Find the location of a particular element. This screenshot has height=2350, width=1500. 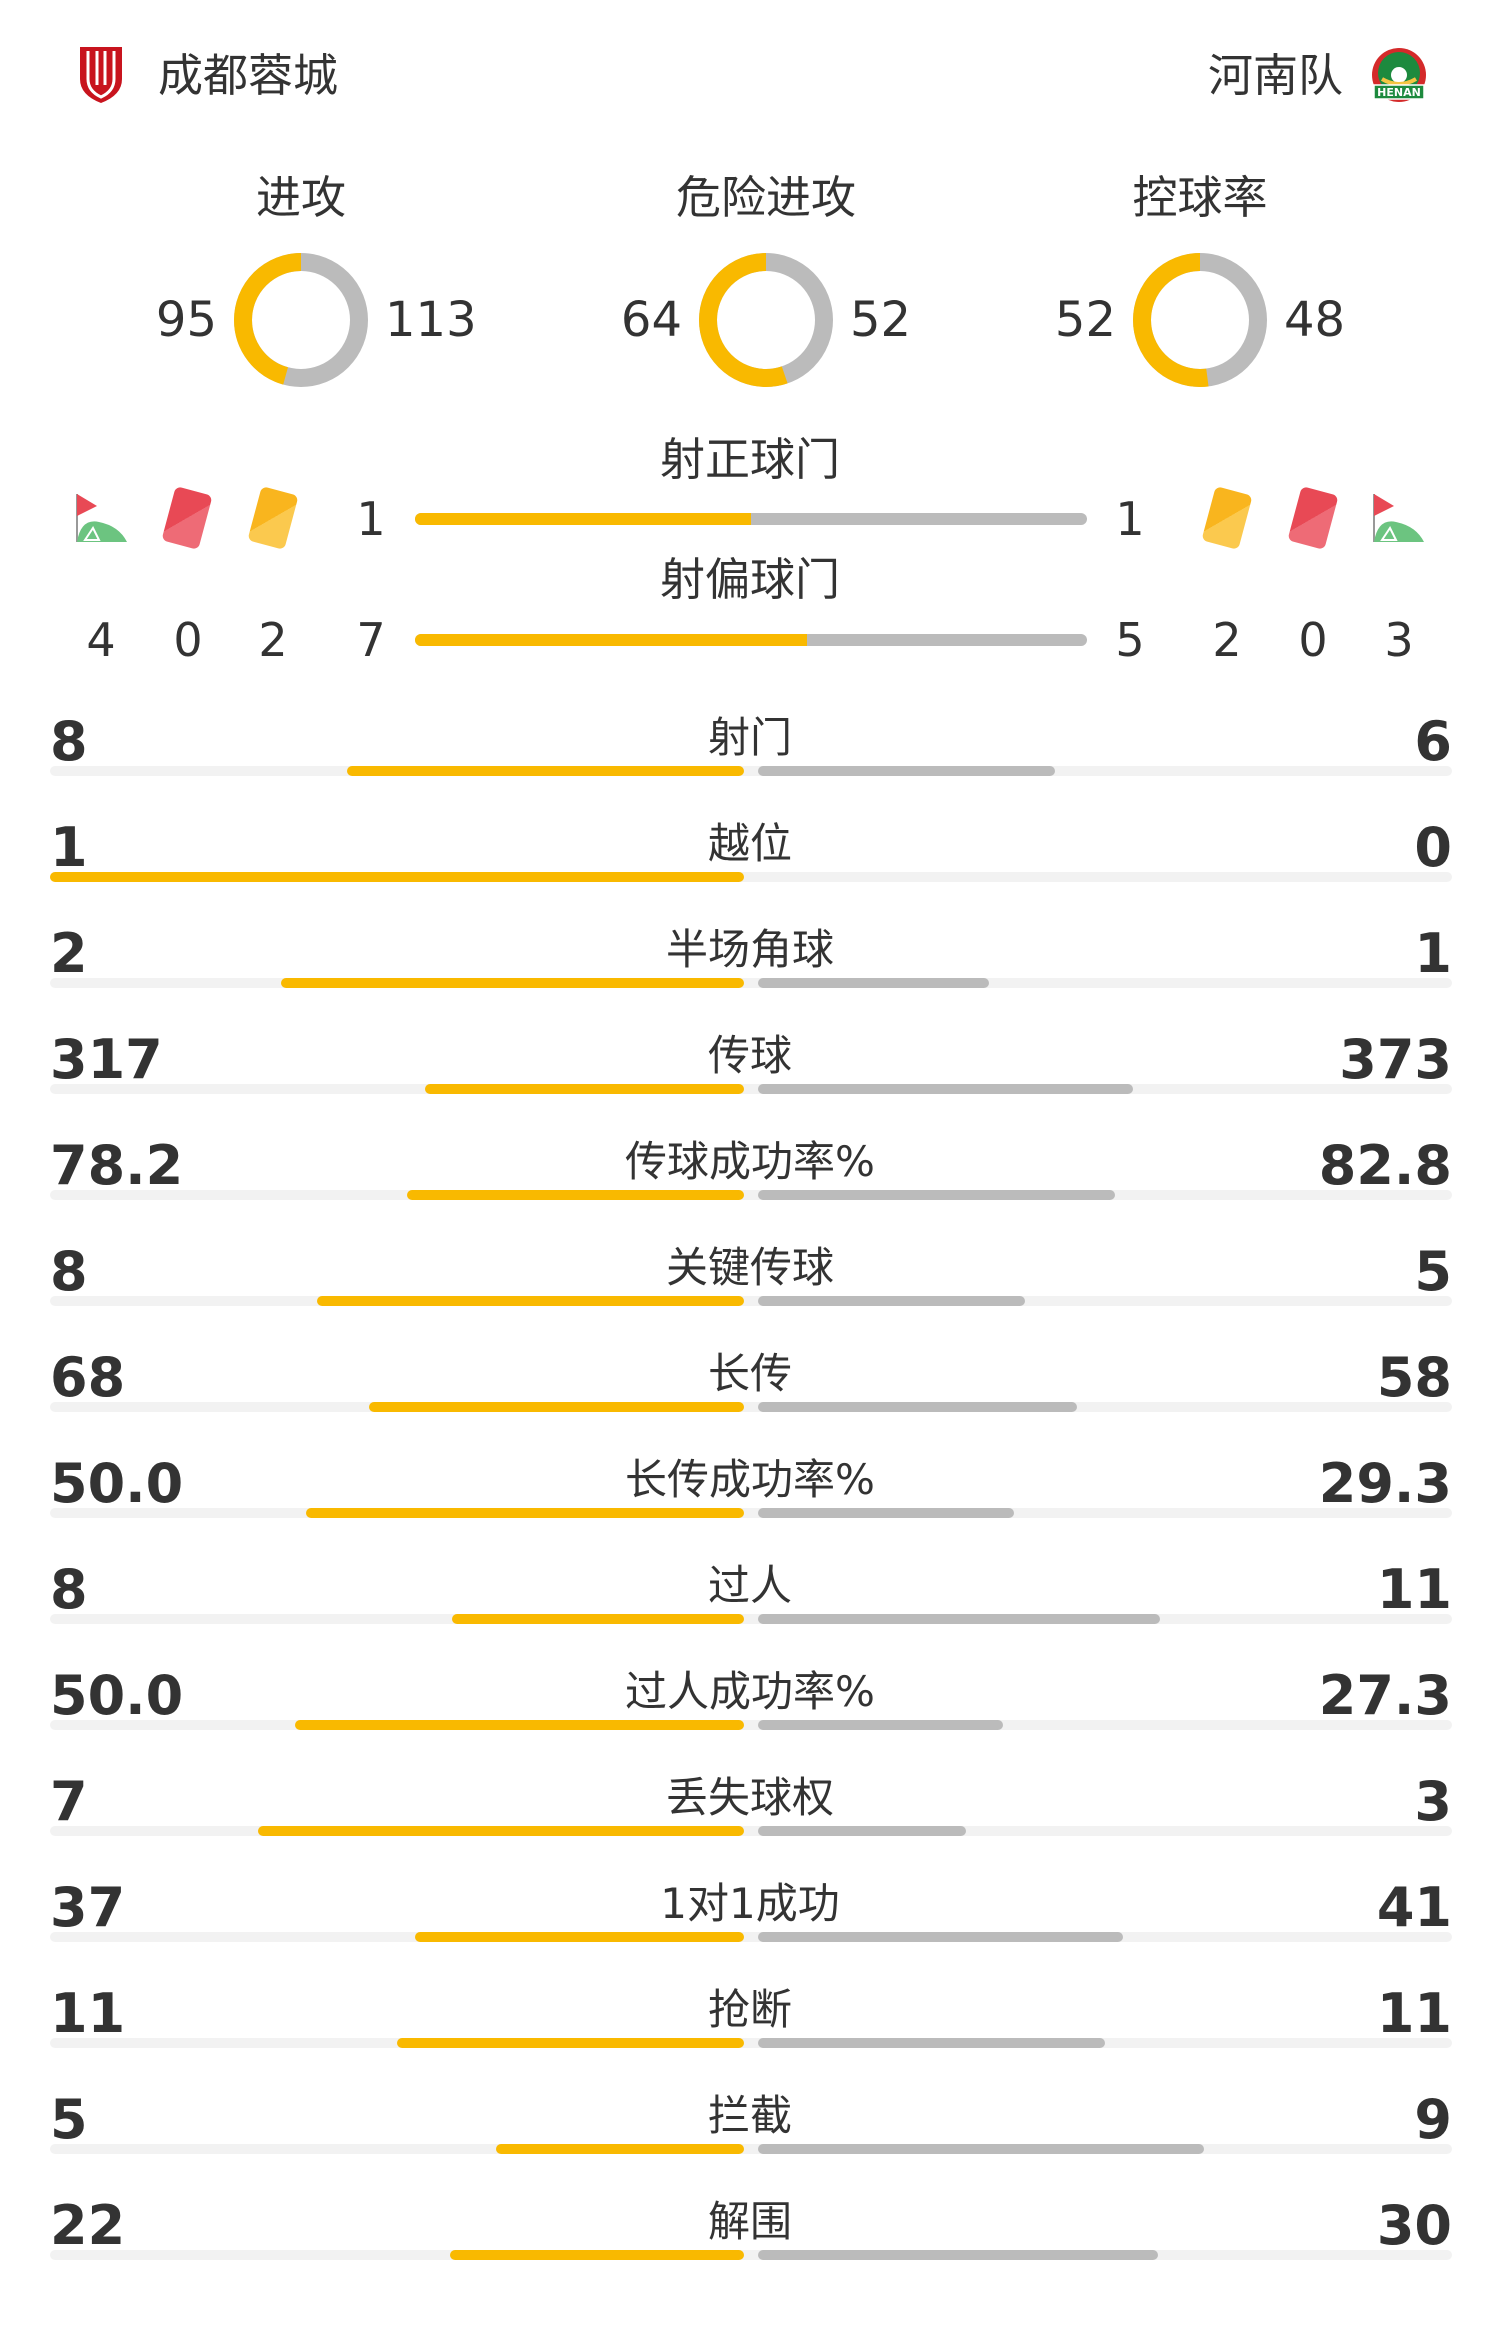

stat-label: 传球成功率% is located at coordinates (750, 1161).